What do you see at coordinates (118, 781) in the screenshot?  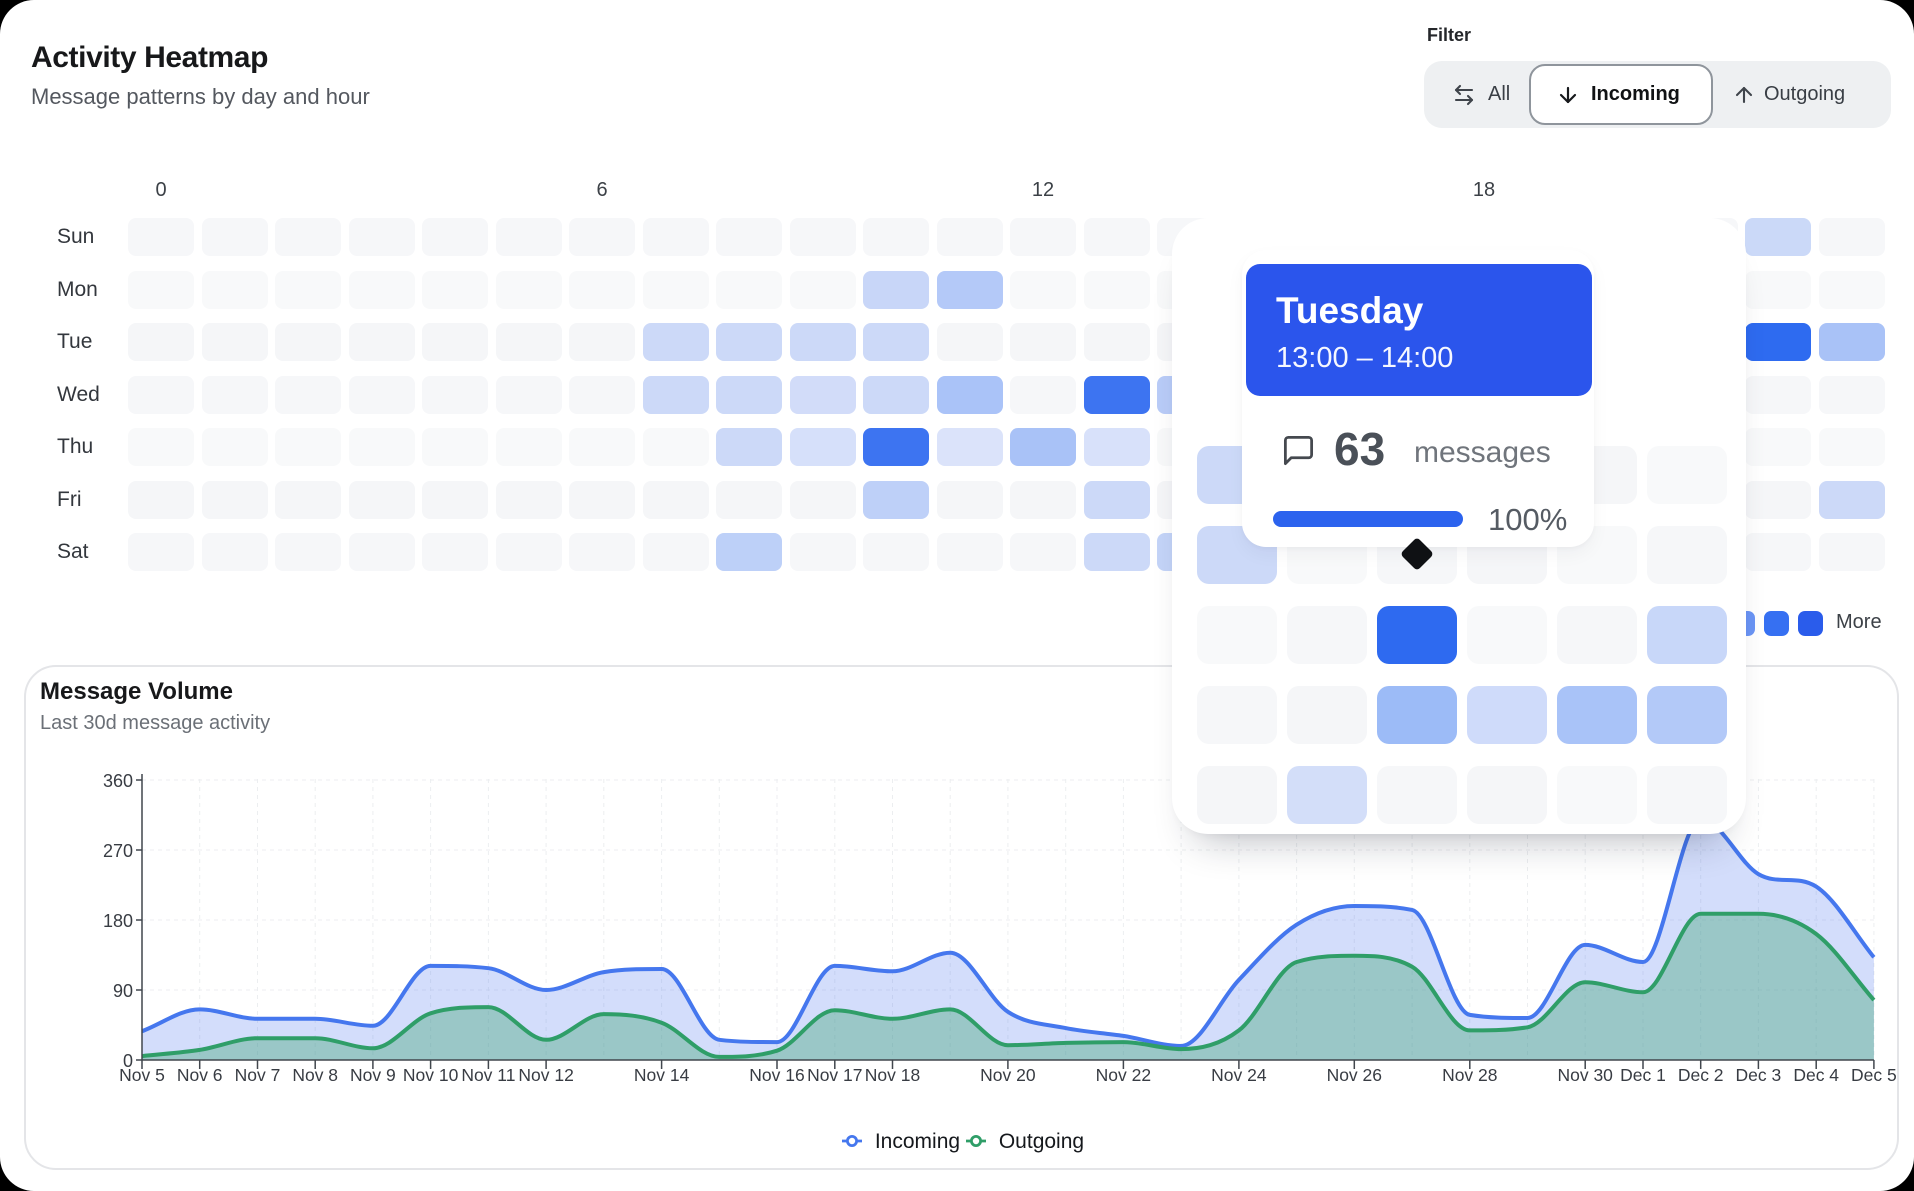 I see `svg-text: 360` at bounding box center [118, 781].